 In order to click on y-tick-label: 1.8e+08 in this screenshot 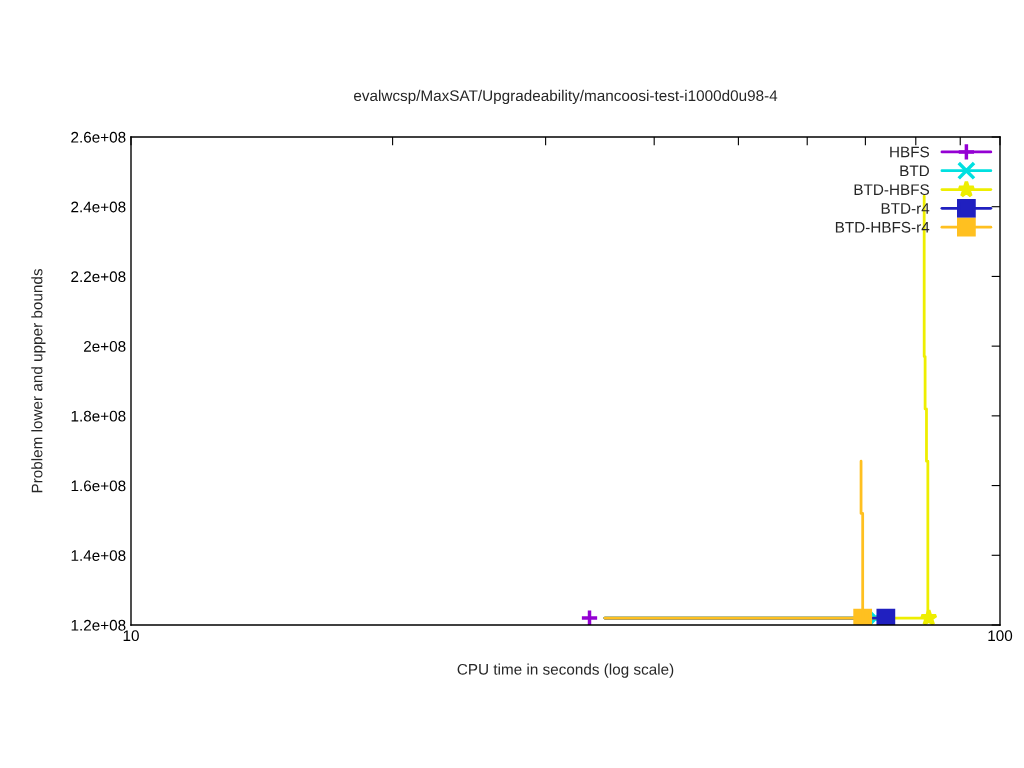, I will do `click(98, 416)`.